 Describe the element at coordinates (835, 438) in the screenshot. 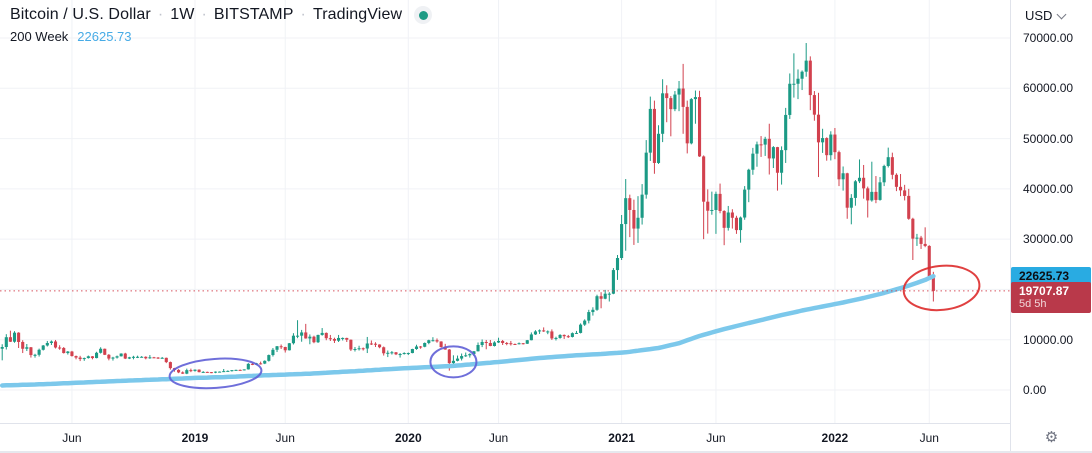

I see `time-axis-label: 2022` at that location.